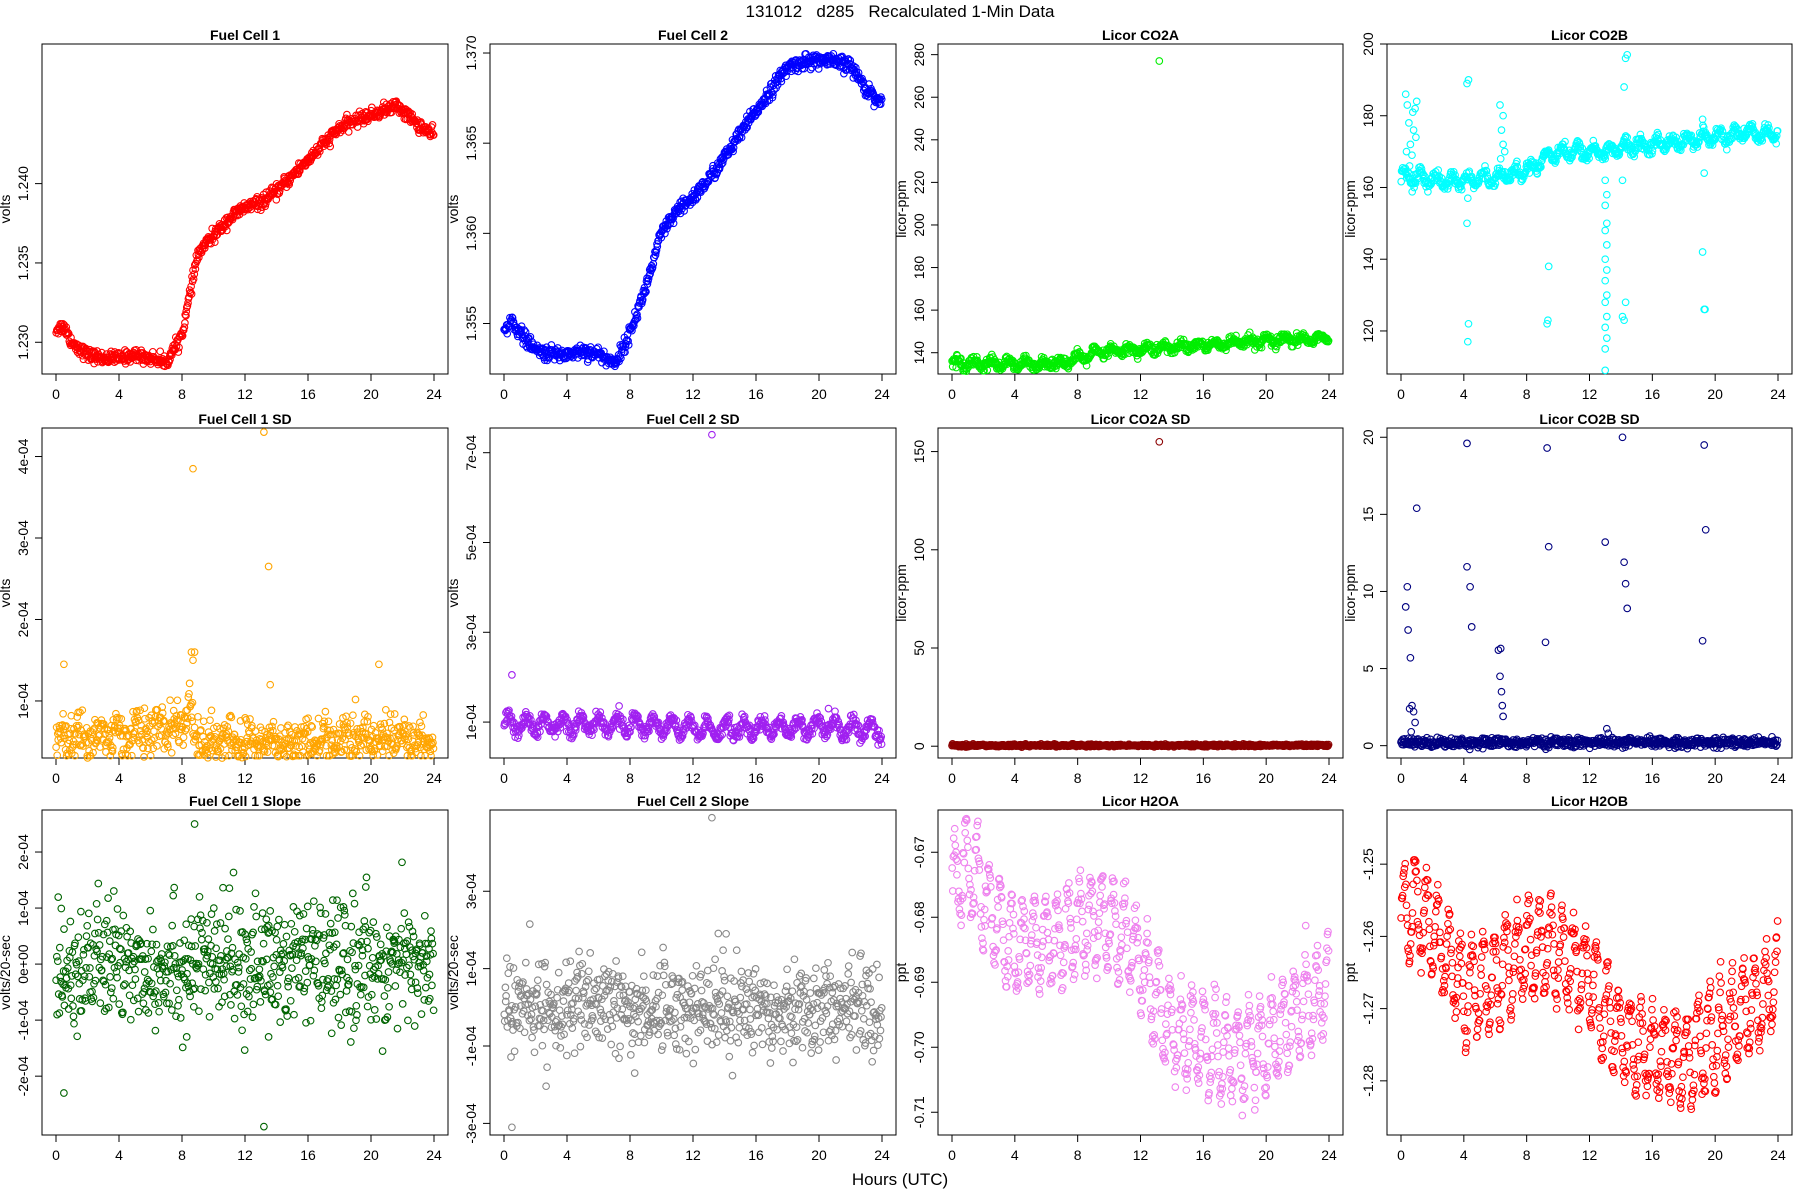 Image resolution: width=1800 pixels, height=1200 pixels. What do you see at coordinates (1140, 35) in the screenshot?
I see `panel-title: Licor CO2A` at bounding box center [1140, 35].